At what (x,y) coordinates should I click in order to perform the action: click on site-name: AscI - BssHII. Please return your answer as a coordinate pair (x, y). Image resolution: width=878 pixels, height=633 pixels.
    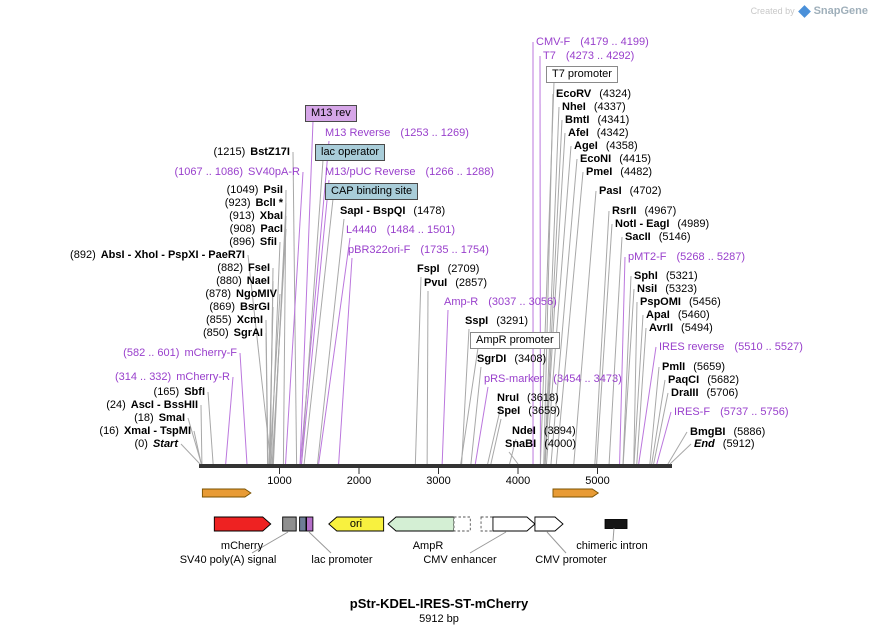
    Looking at the image, I should click on (164, 405).